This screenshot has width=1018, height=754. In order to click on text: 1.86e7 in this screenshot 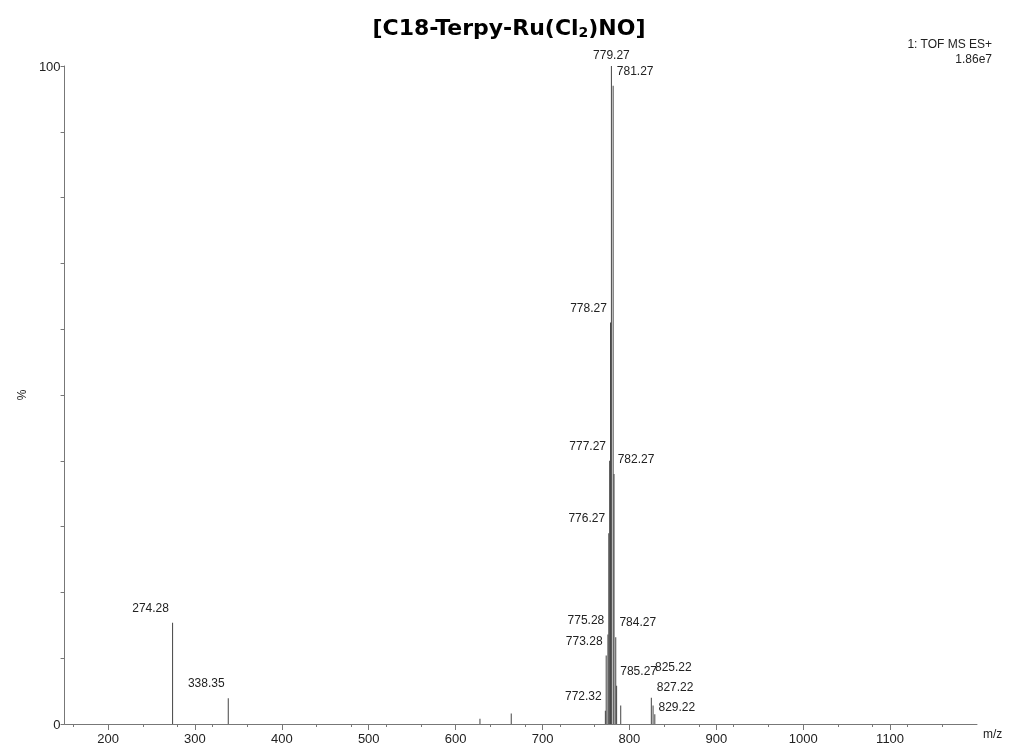, I will do `click(974, 59)`.